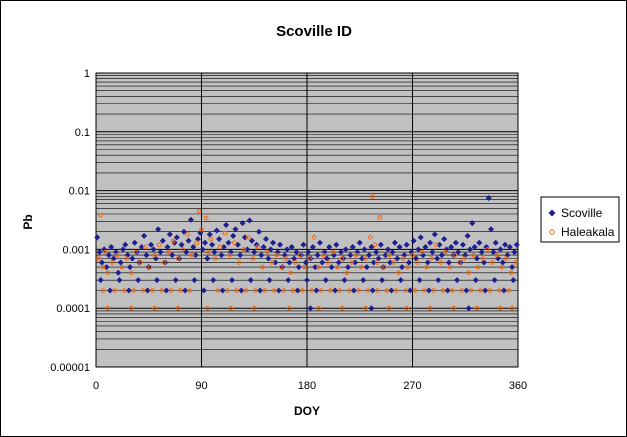 Image resolution: width=627 pixels, height=437 pixels. Describe the element at coordinates (87, 74) in the screenshot. I see `y-tick-label: 1` at that location.